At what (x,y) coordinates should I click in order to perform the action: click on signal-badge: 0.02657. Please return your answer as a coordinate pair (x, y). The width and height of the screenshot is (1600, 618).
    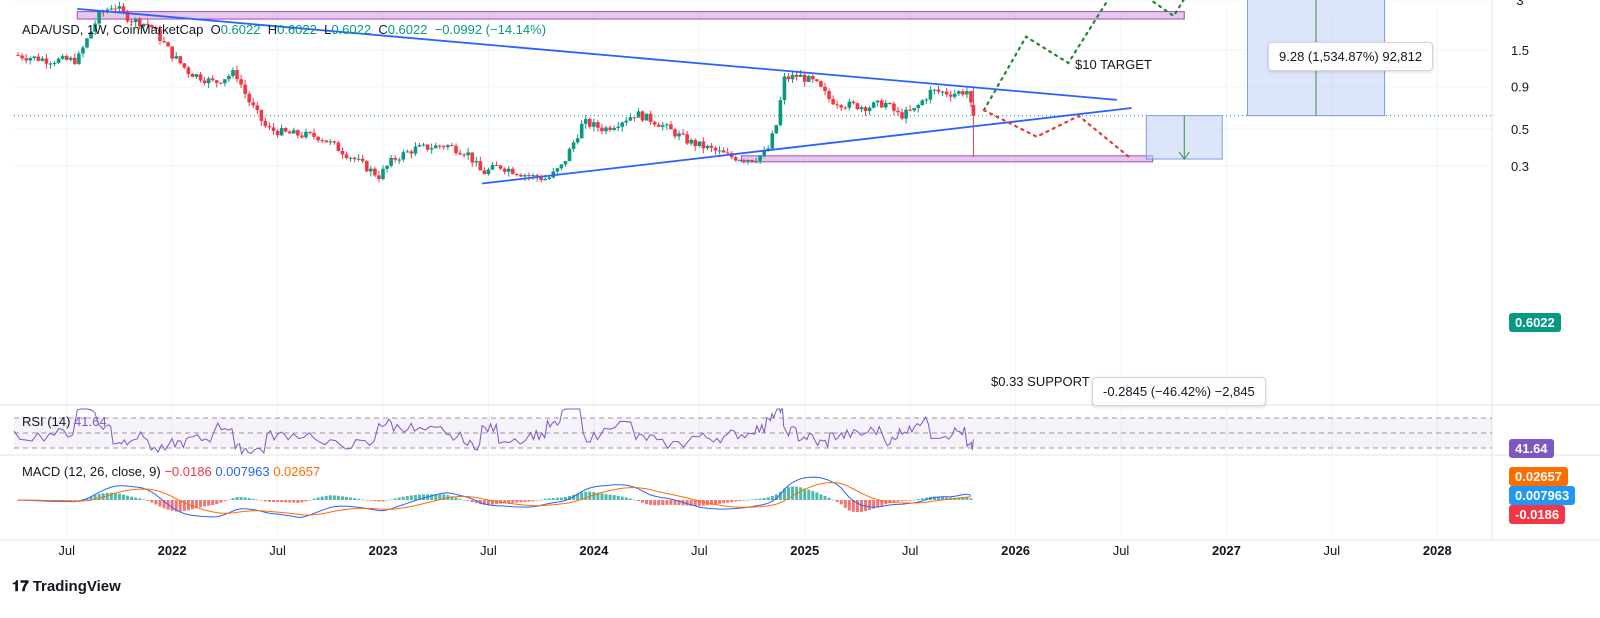
    Looking at the image, I should click on (1538, 476).